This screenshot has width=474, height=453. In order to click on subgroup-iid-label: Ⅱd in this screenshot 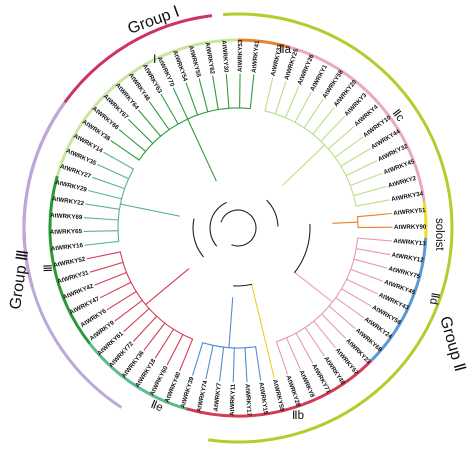, I will do `click(434, 298)`.